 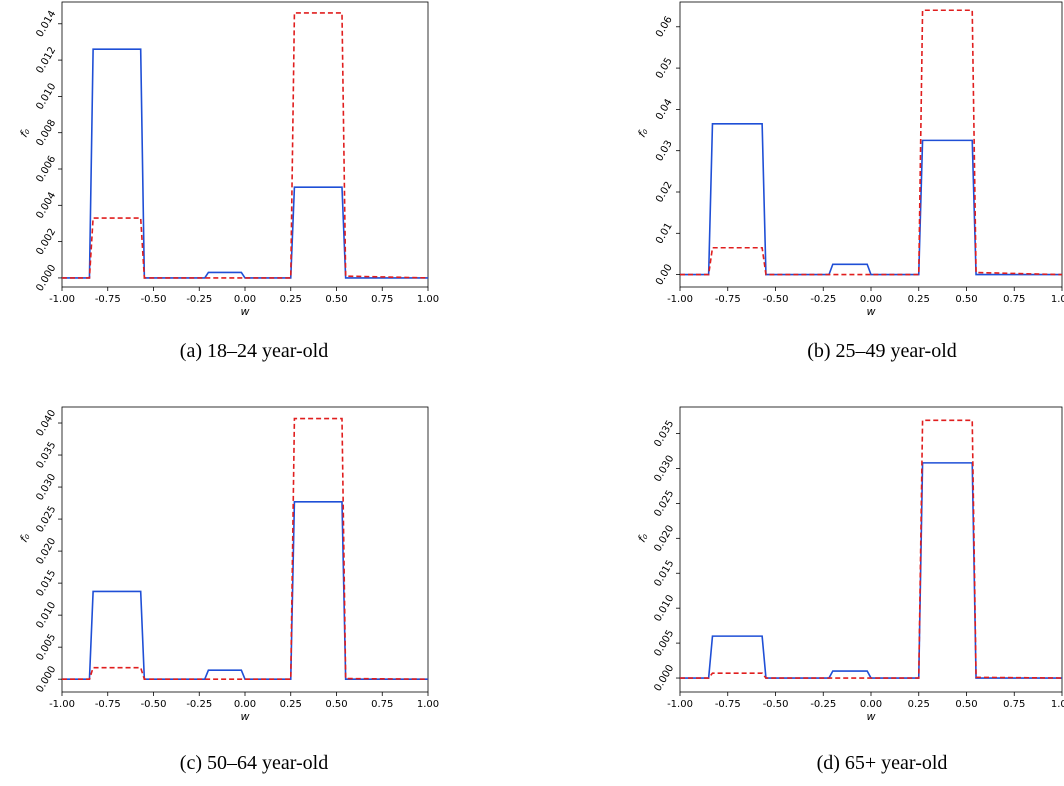 What do you see at coordinates (47, 423) in the screenshot?
I see `y-tick-label: 0.040` at bounding box center [47, 423].